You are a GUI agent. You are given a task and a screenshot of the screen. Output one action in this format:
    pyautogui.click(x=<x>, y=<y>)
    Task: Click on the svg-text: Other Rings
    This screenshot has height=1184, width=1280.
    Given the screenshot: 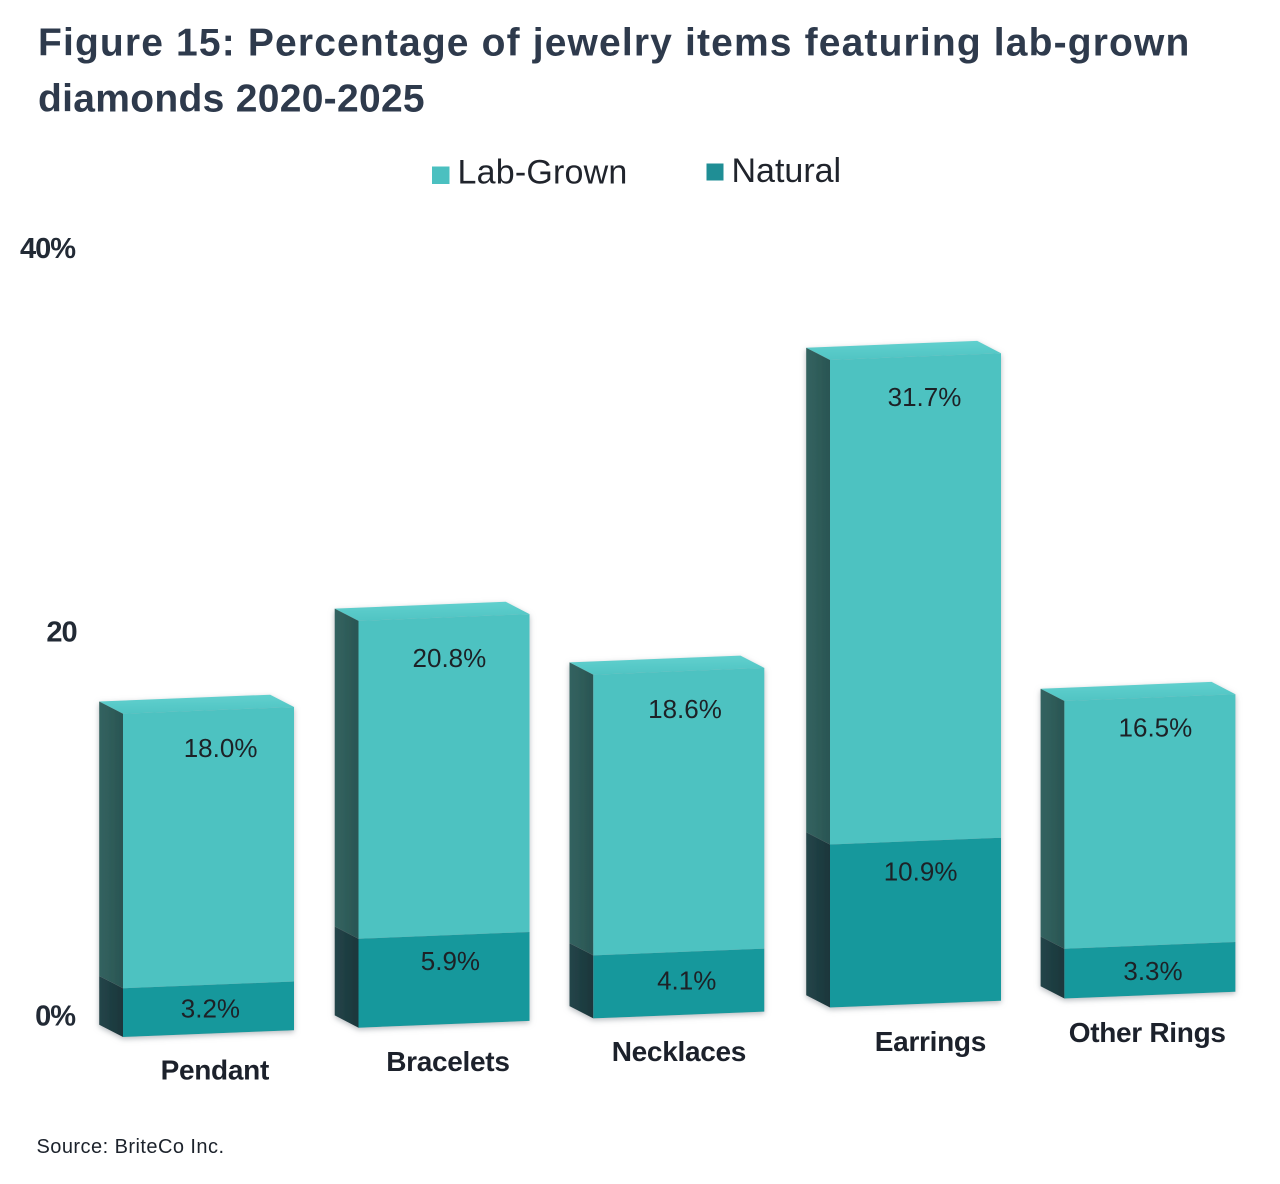 What is the action you would take?
    pyautogui.click(x=1147, y=1032)
    